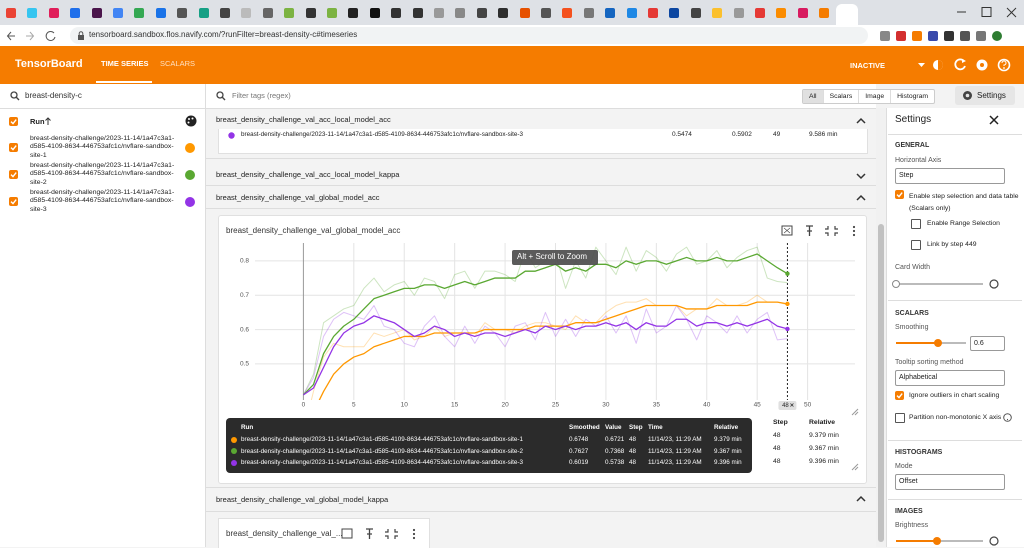 The image size is (1024, 548). What do you see at coordinates (991, 95) in the screenshot?
I see `settings-label: Settings` at bounding box center [991, 95].